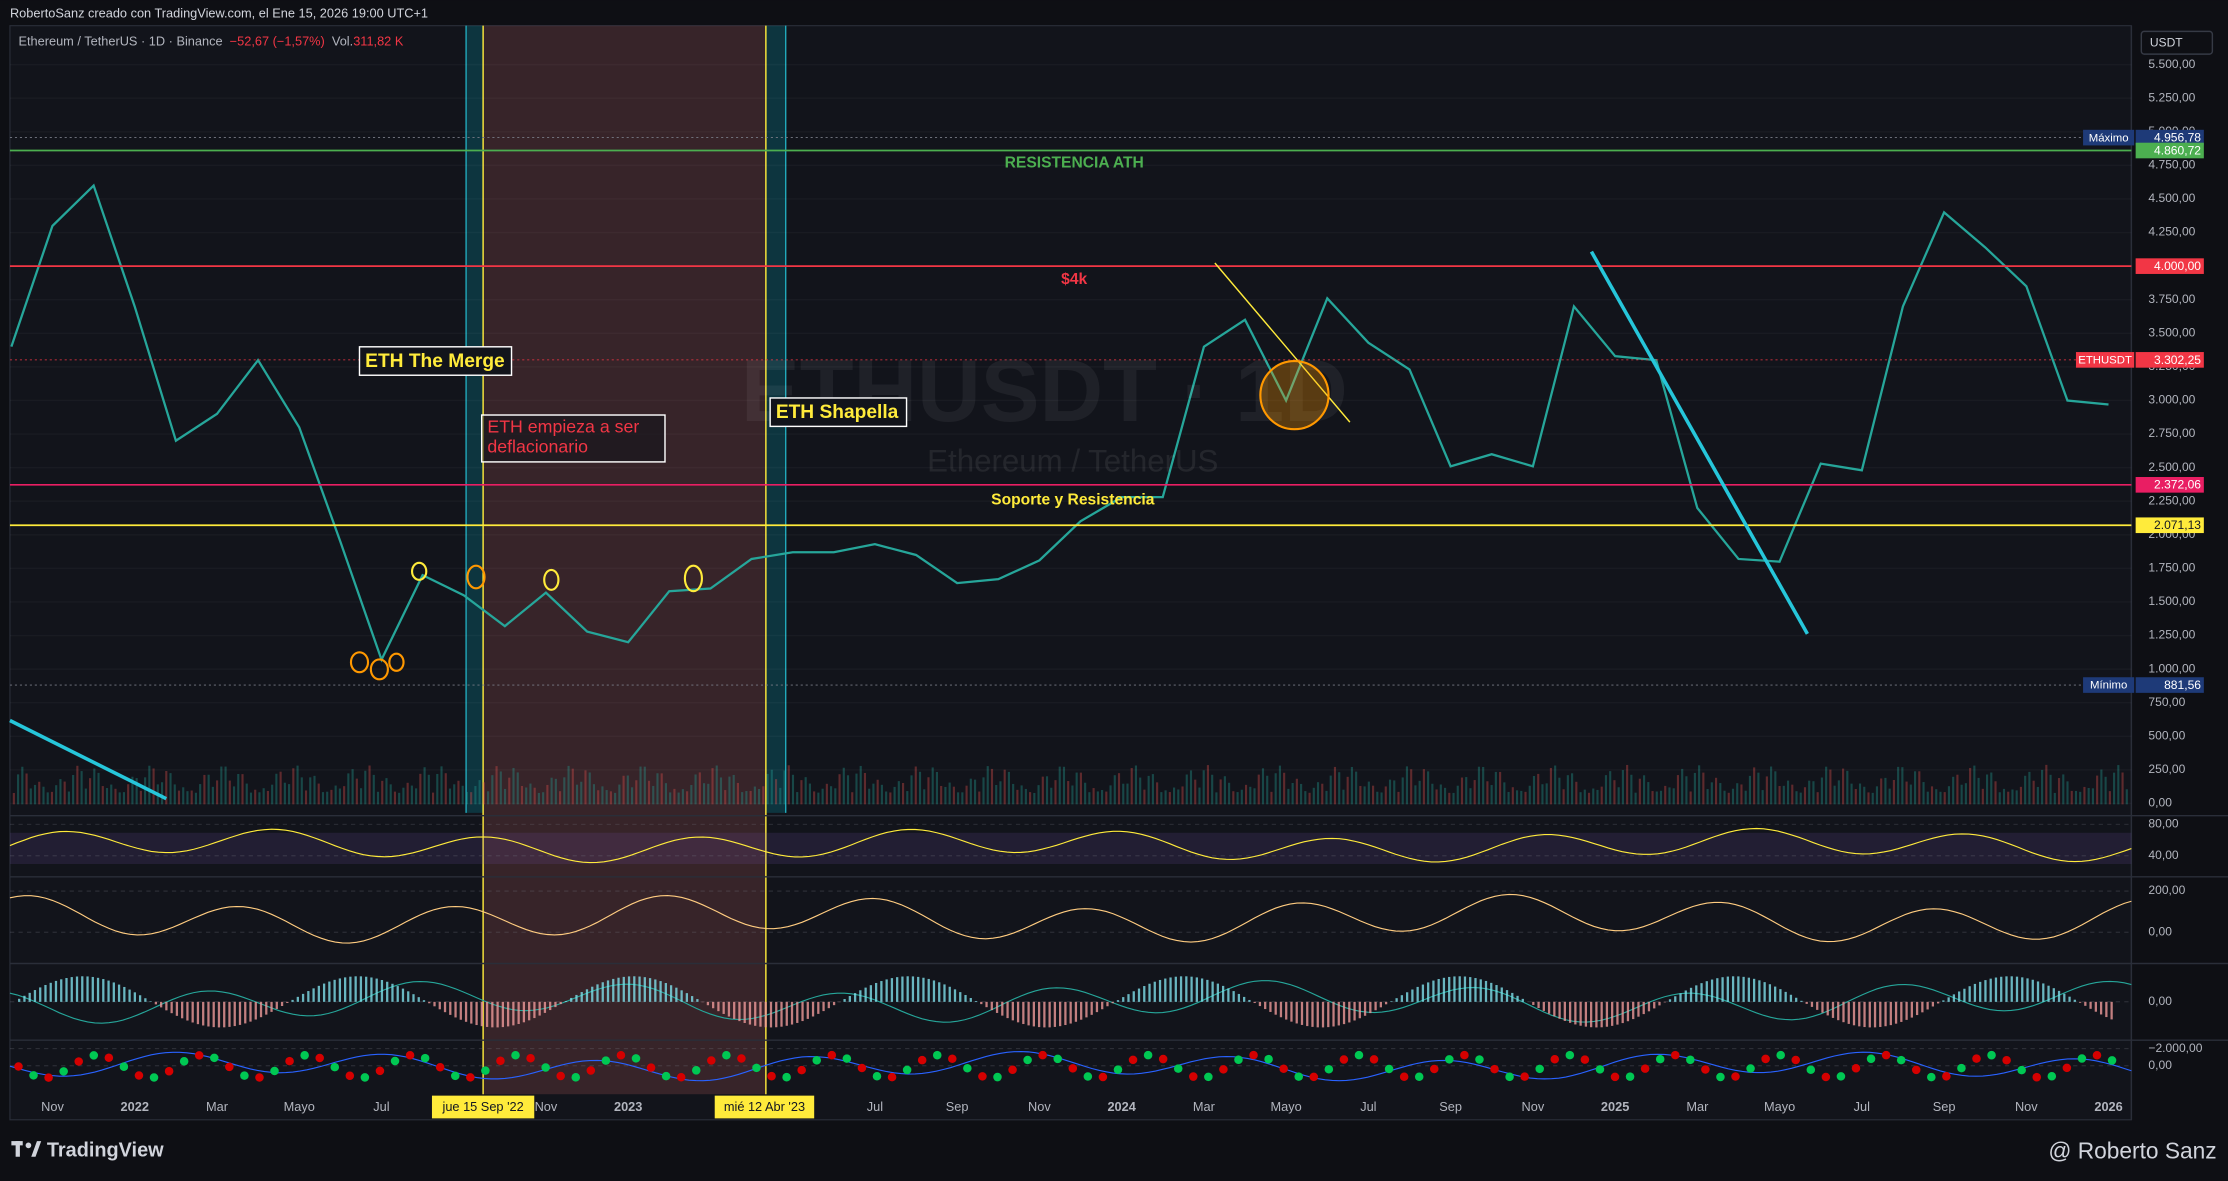 This screenshot has width=2228, height=1181. I want to click on annotation-box, so click(435, 361).